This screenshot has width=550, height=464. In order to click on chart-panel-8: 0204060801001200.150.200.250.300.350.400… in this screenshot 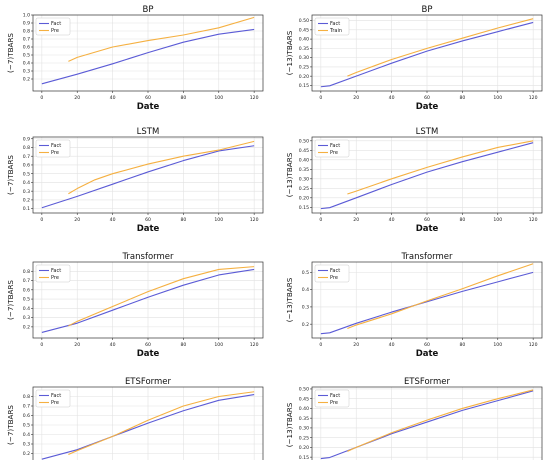, I will do `click(414, 420)`.